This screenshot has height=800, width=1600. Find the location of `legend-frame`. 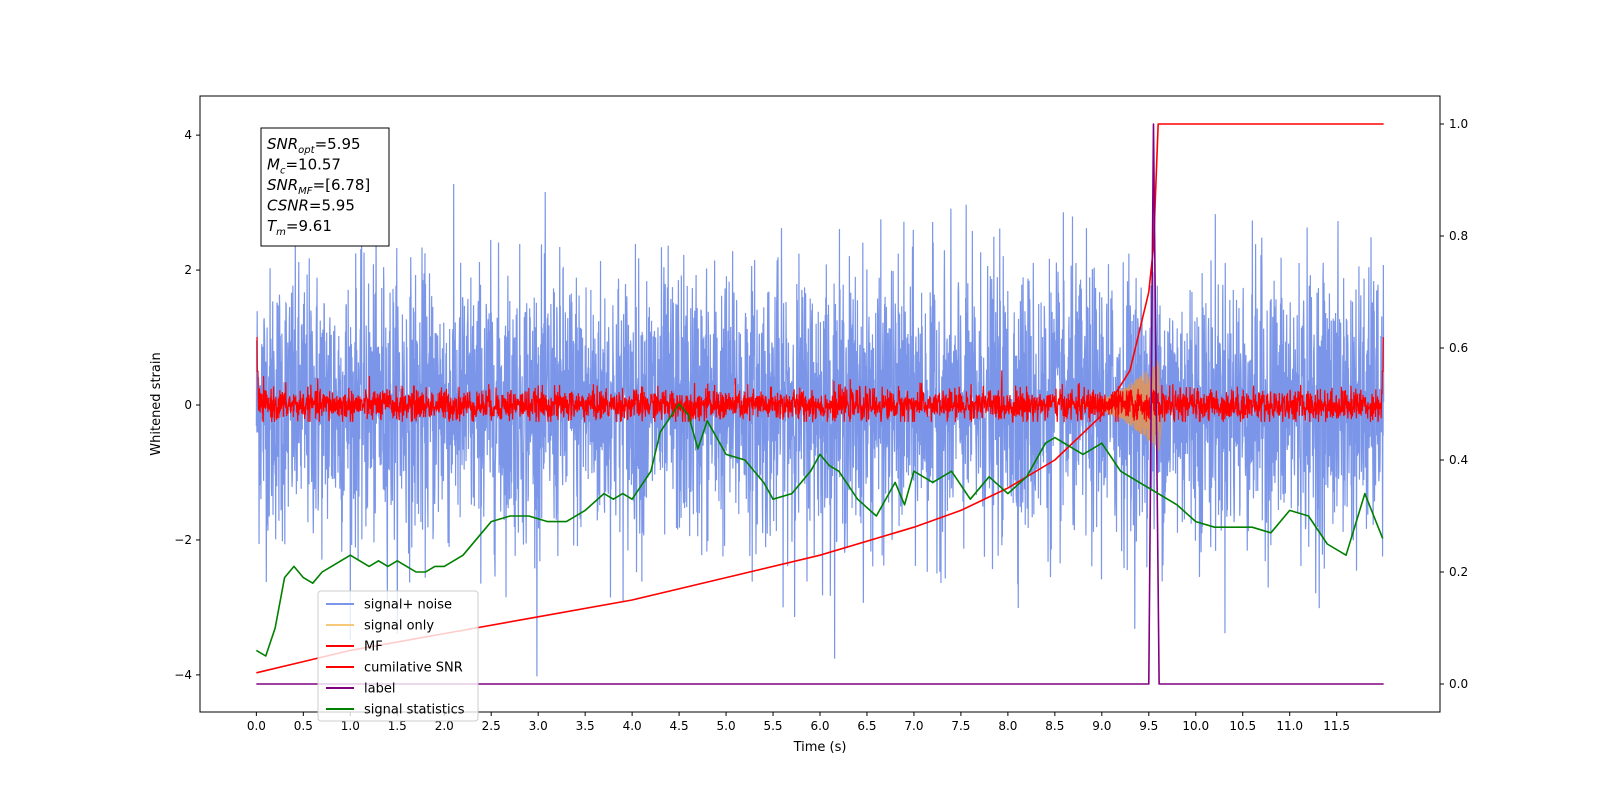

legend-frame is located at coordinates (398, 656).